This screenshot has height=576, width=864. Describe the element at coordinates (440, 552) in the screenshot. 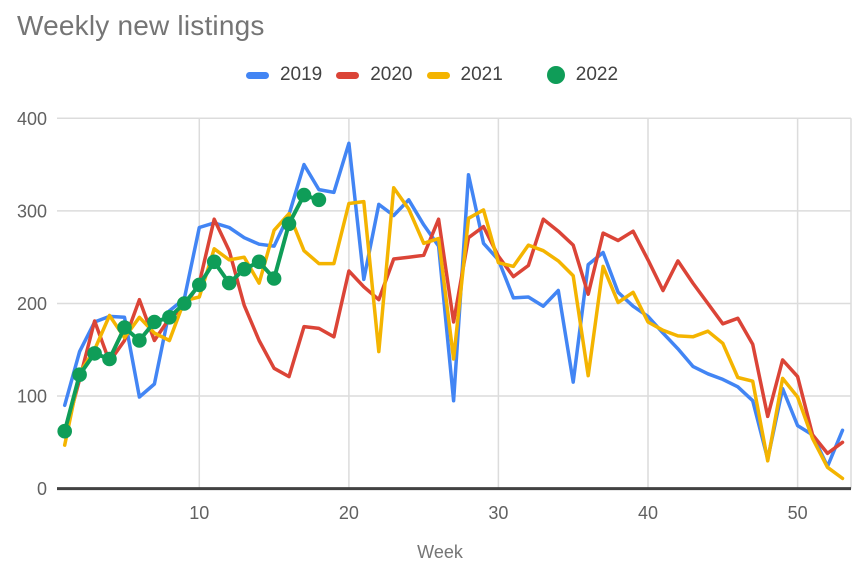

I see `x-axis-title: Week` at that location.